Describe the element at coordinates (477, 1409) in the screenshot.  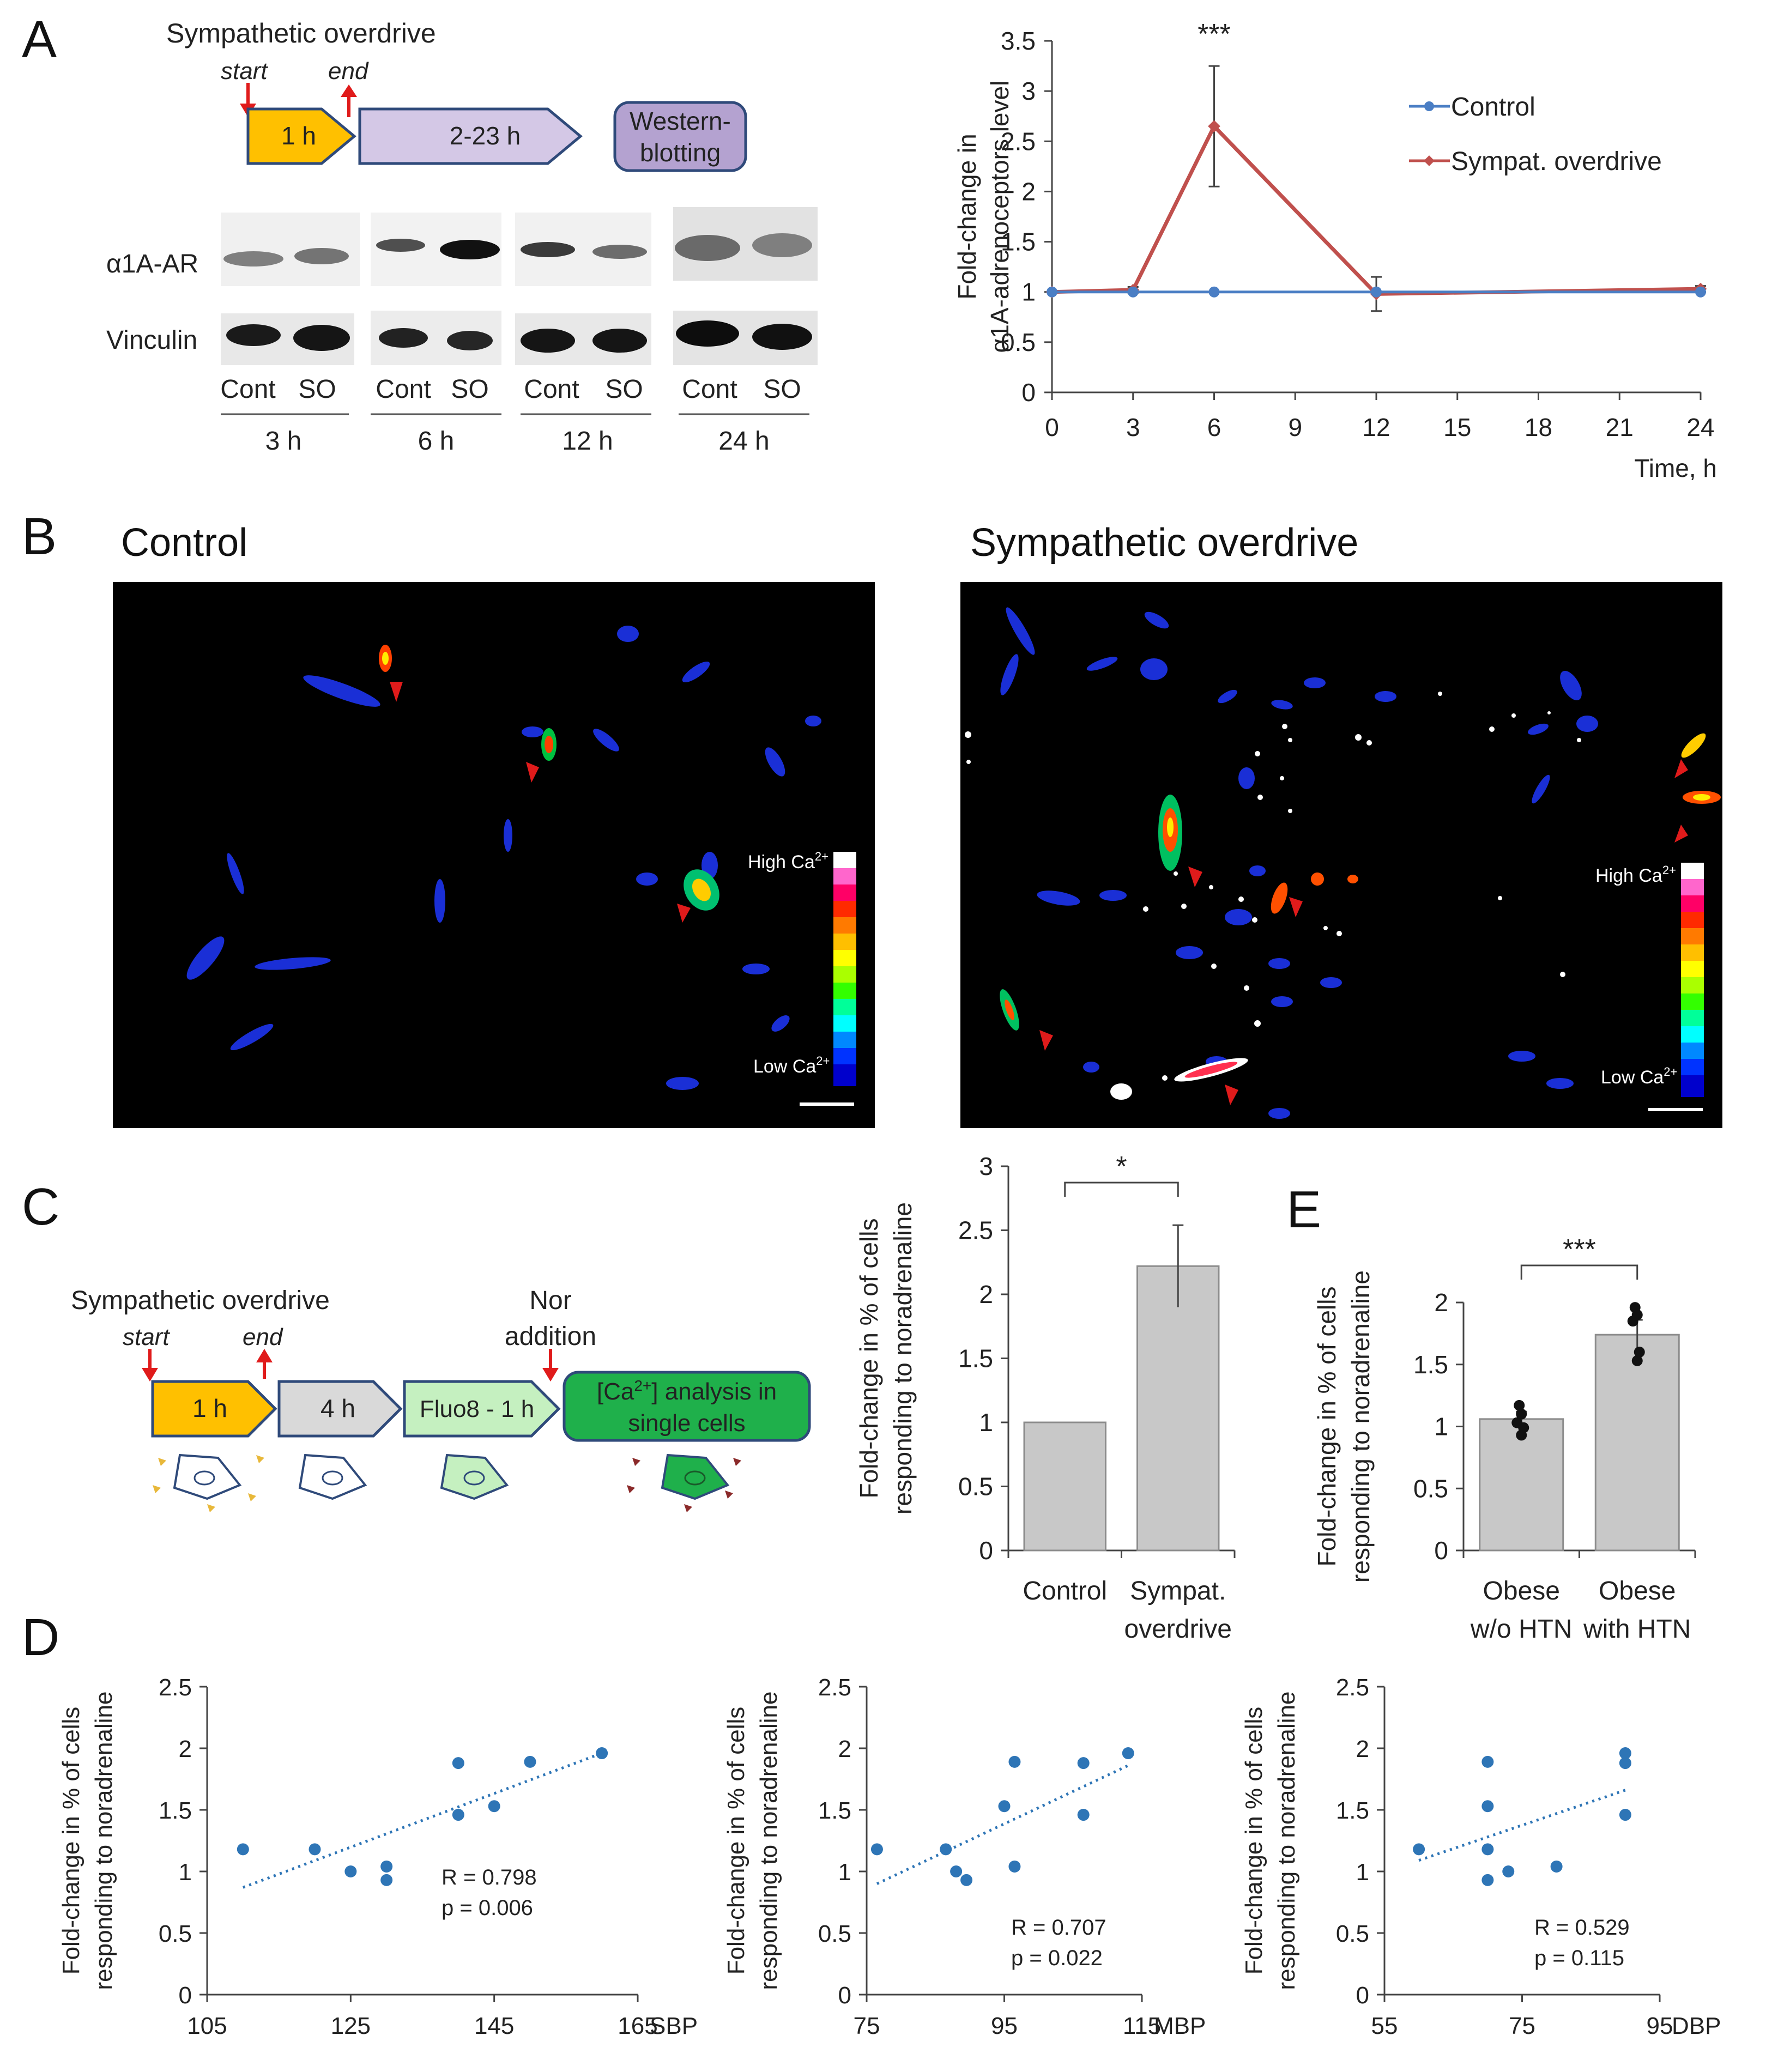
I see `c-step3-label: Fluo8 - 1 h` at that location.